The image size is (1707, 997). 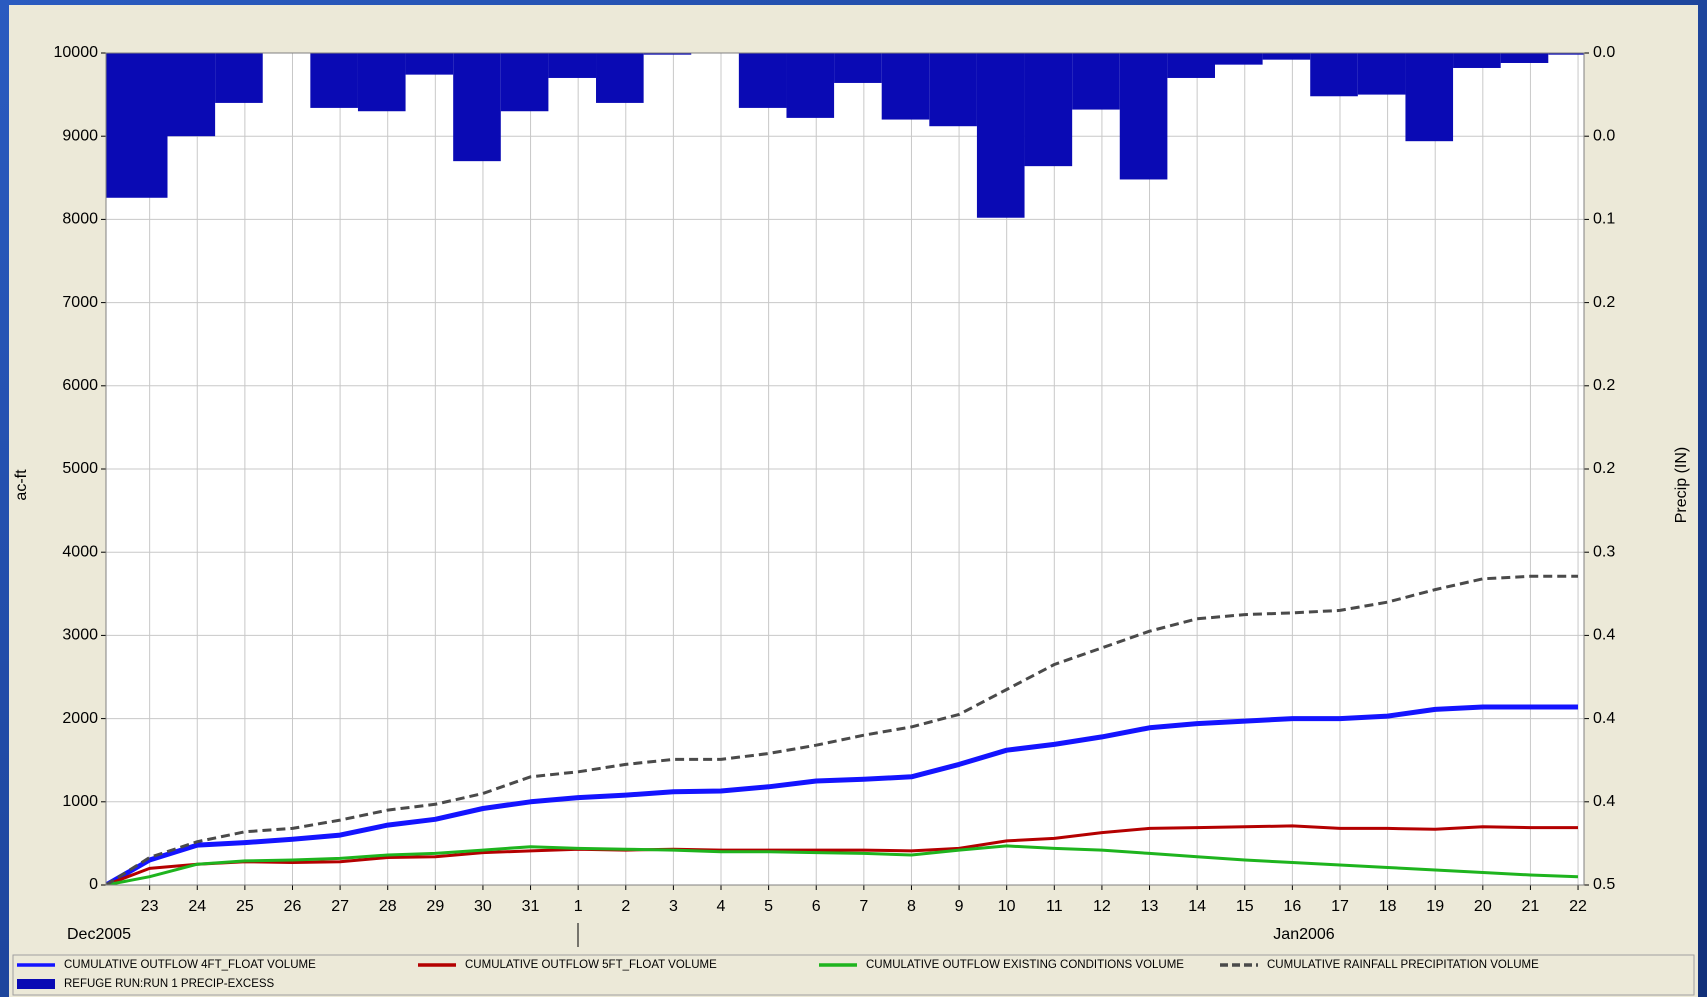 I want to click on x-tick-label: 14, so click(x=1197, y=906).